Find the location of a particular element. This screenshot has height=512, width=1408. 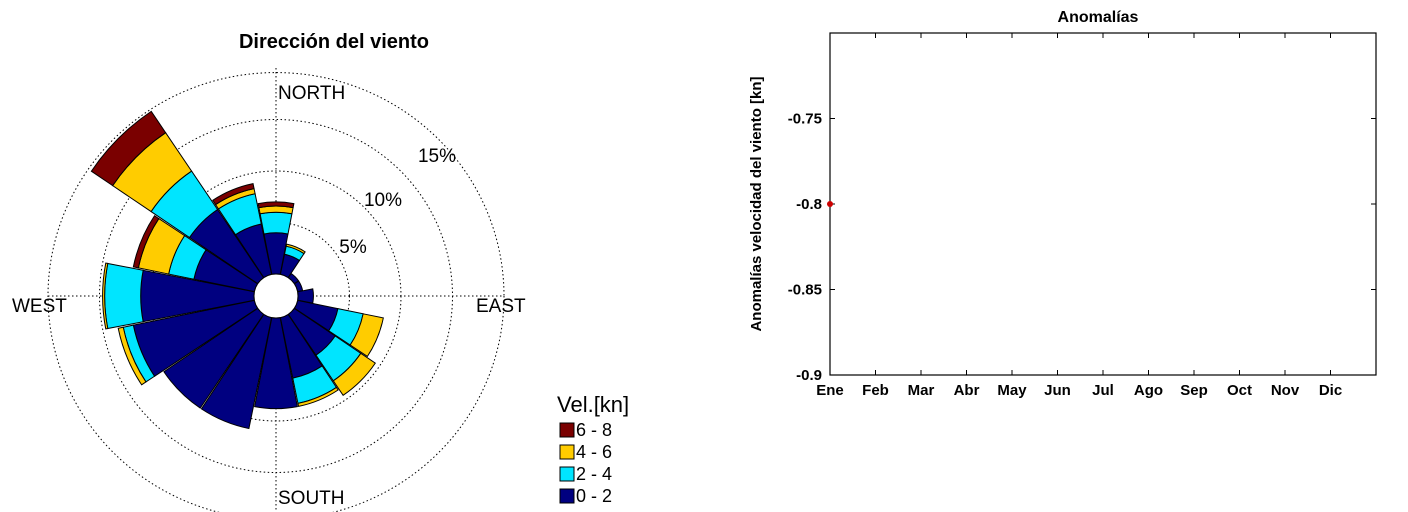

legend-title: Vel.[kn] is located at coordinates (593, 404).